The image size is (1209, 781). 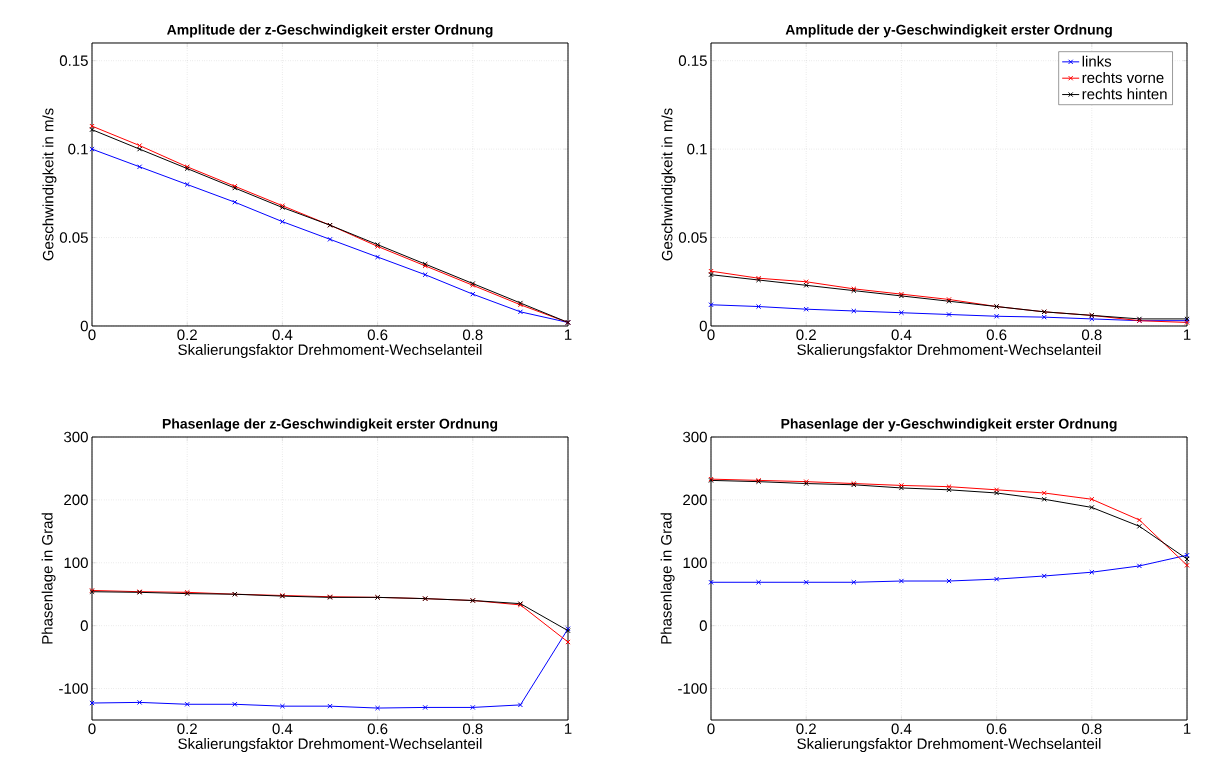 What do you see at coordinates (1124, 94) in the screenshot?
I see `legend-label: rechts hinten` at bounding box center [1124, 94].